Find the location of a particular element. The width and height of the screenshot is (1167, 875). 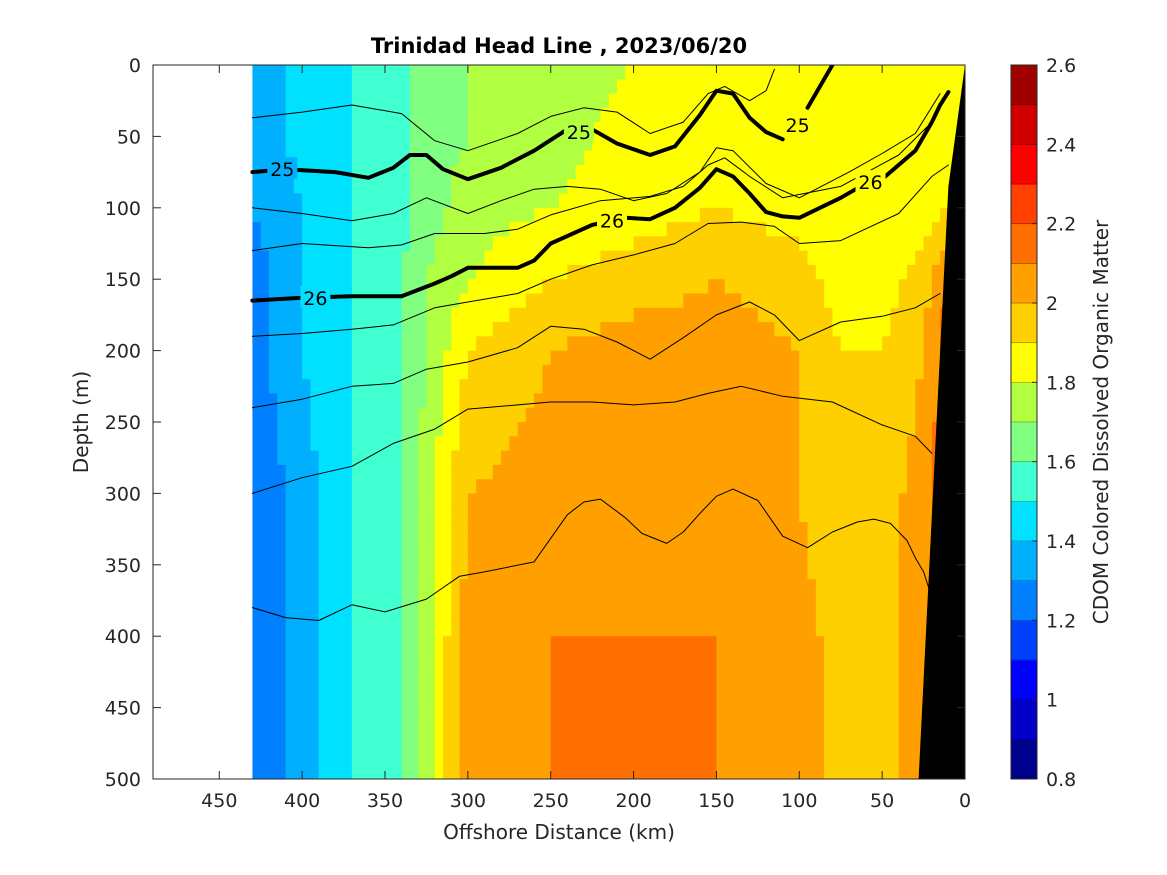

x-tick-label: 400 is located at coordinates (302, 801).